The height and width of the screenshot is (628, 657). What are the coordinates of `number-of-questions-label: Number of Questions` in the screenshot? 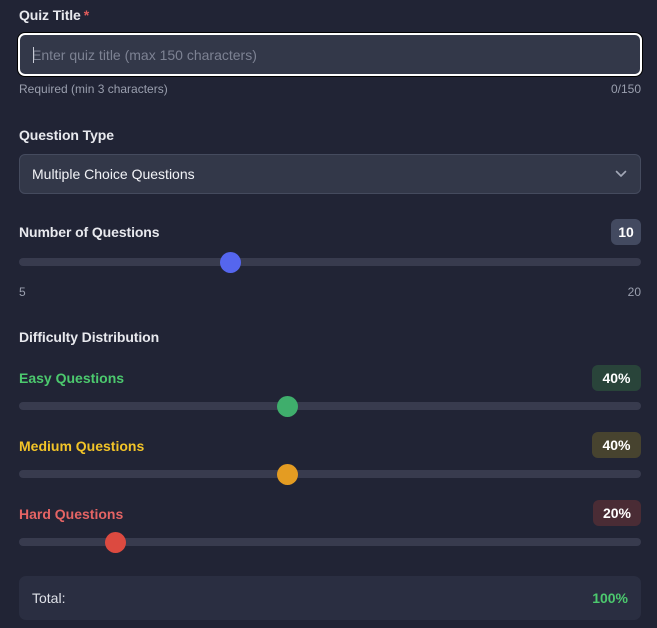 It's located at (89, 232).